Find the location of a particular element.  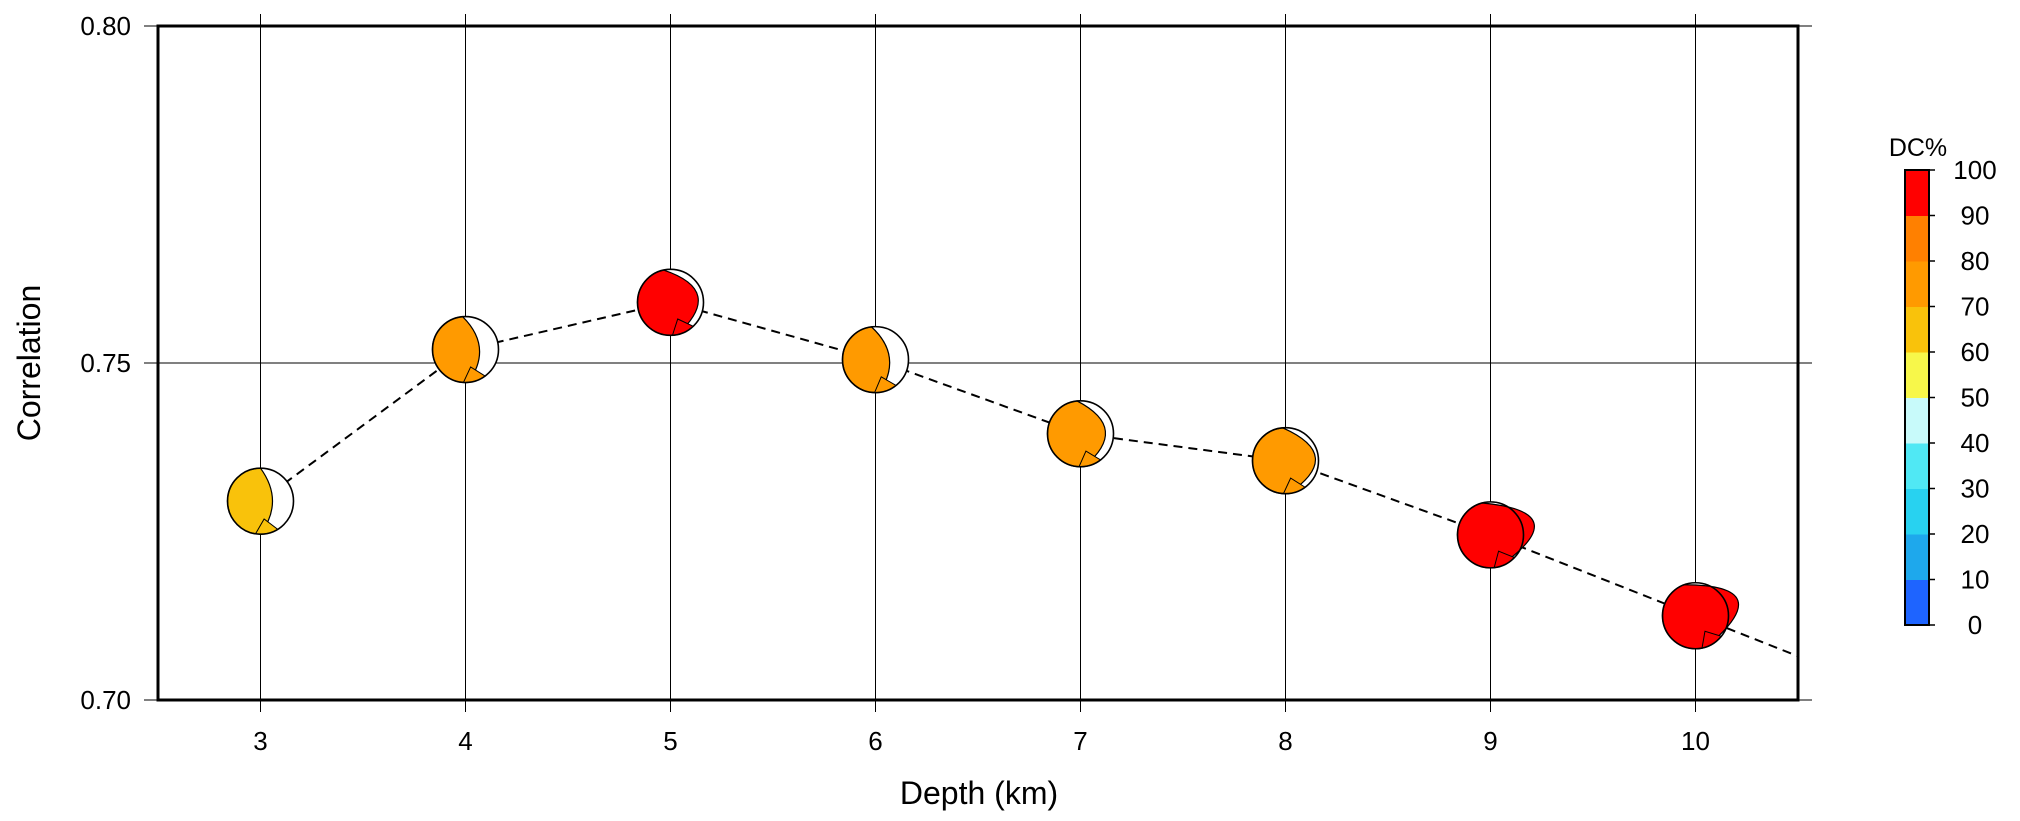

colorbar-tick-label-40: 40 is located at coordinates (1975, 443).